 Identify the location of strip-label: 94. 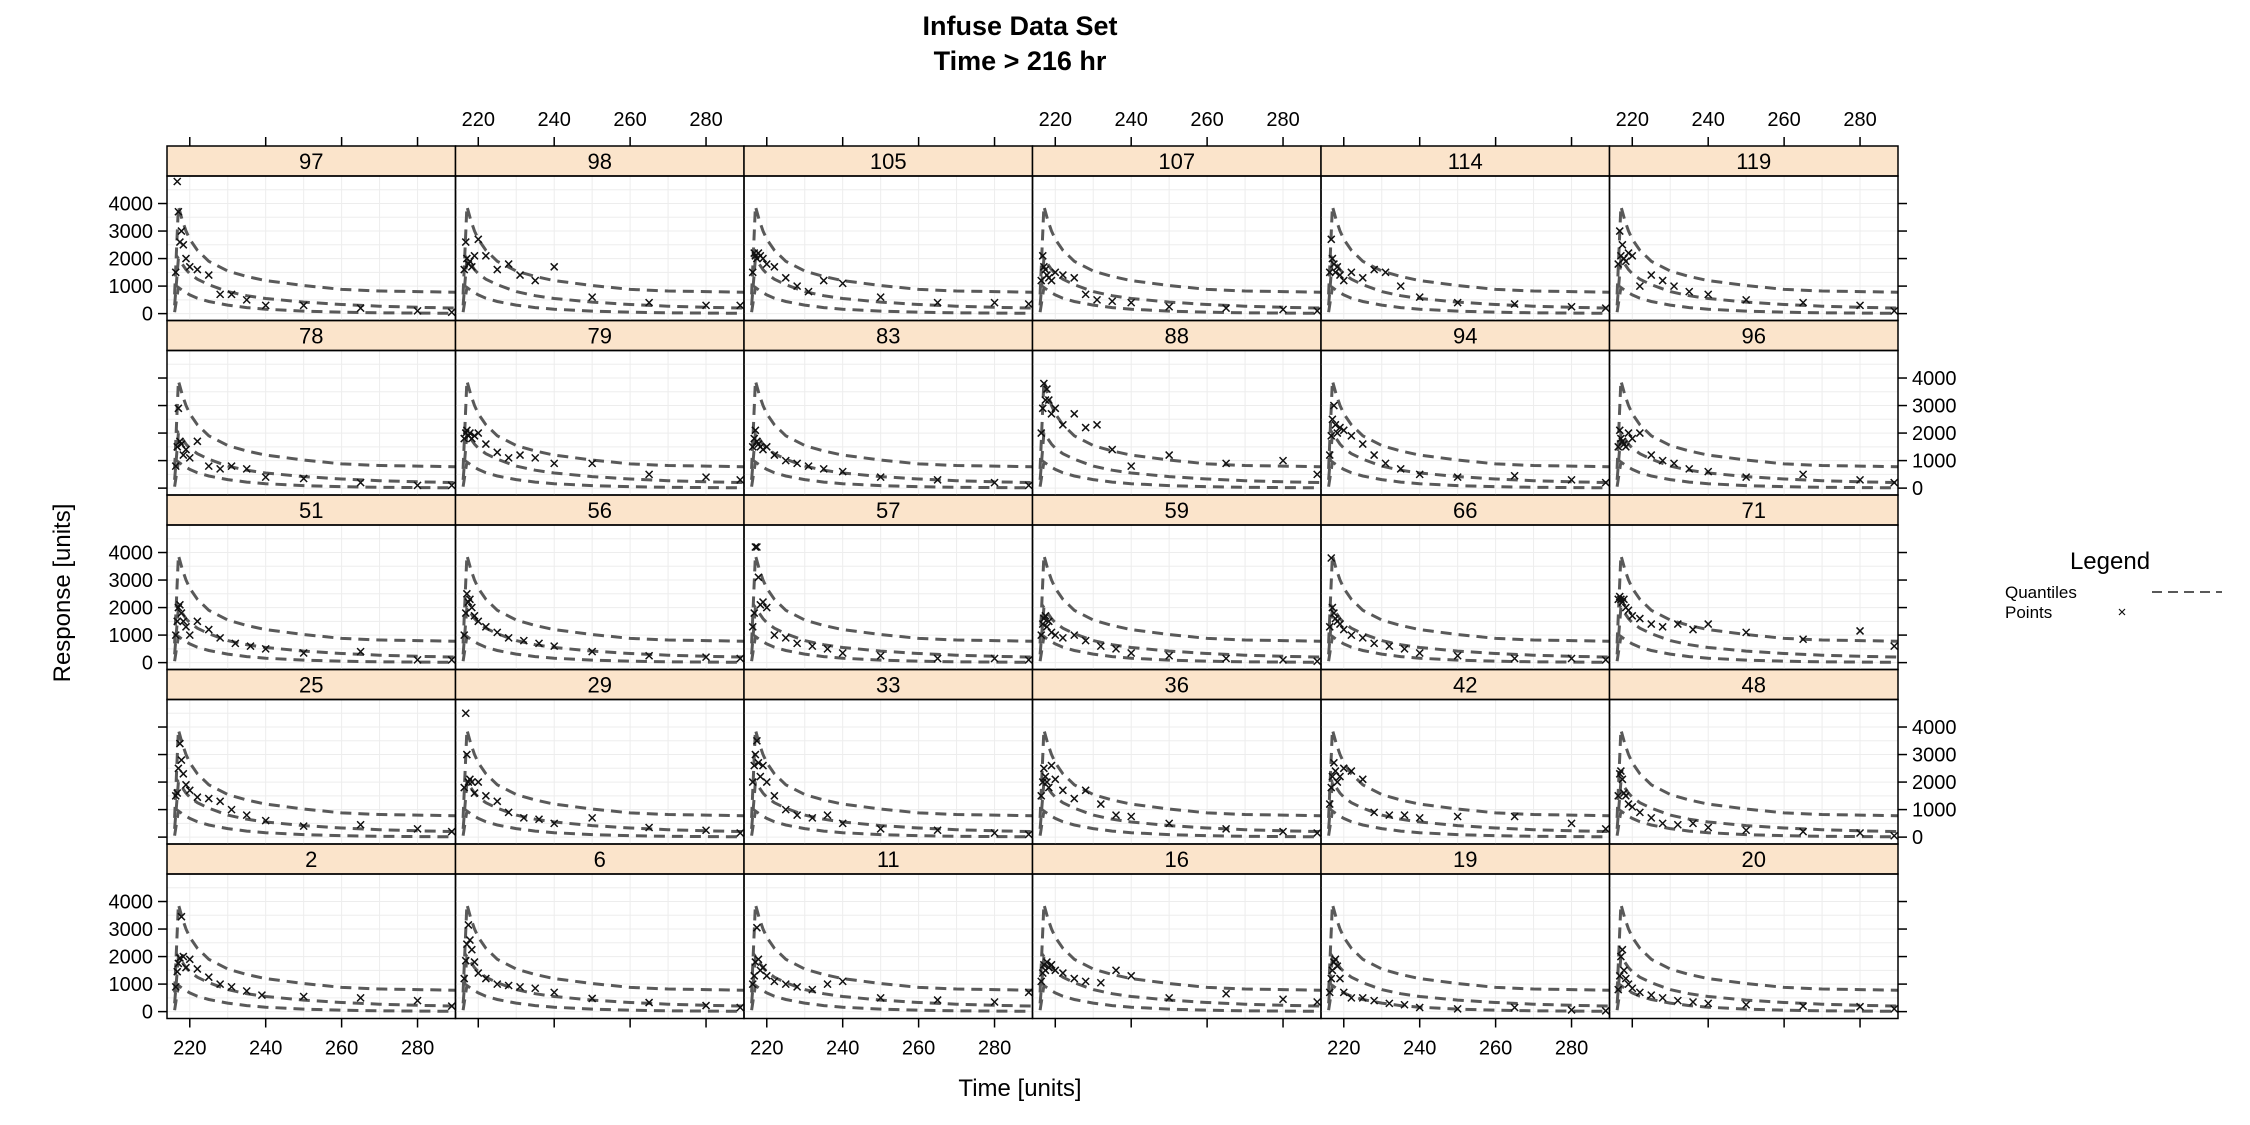
(1465, 336).